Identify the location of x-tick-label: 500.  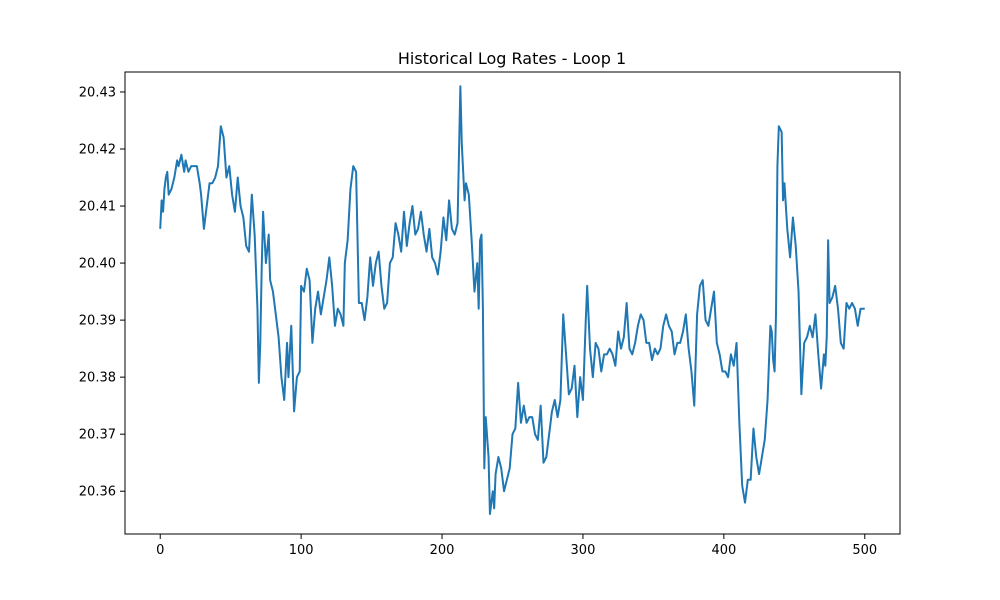
(864, 550).